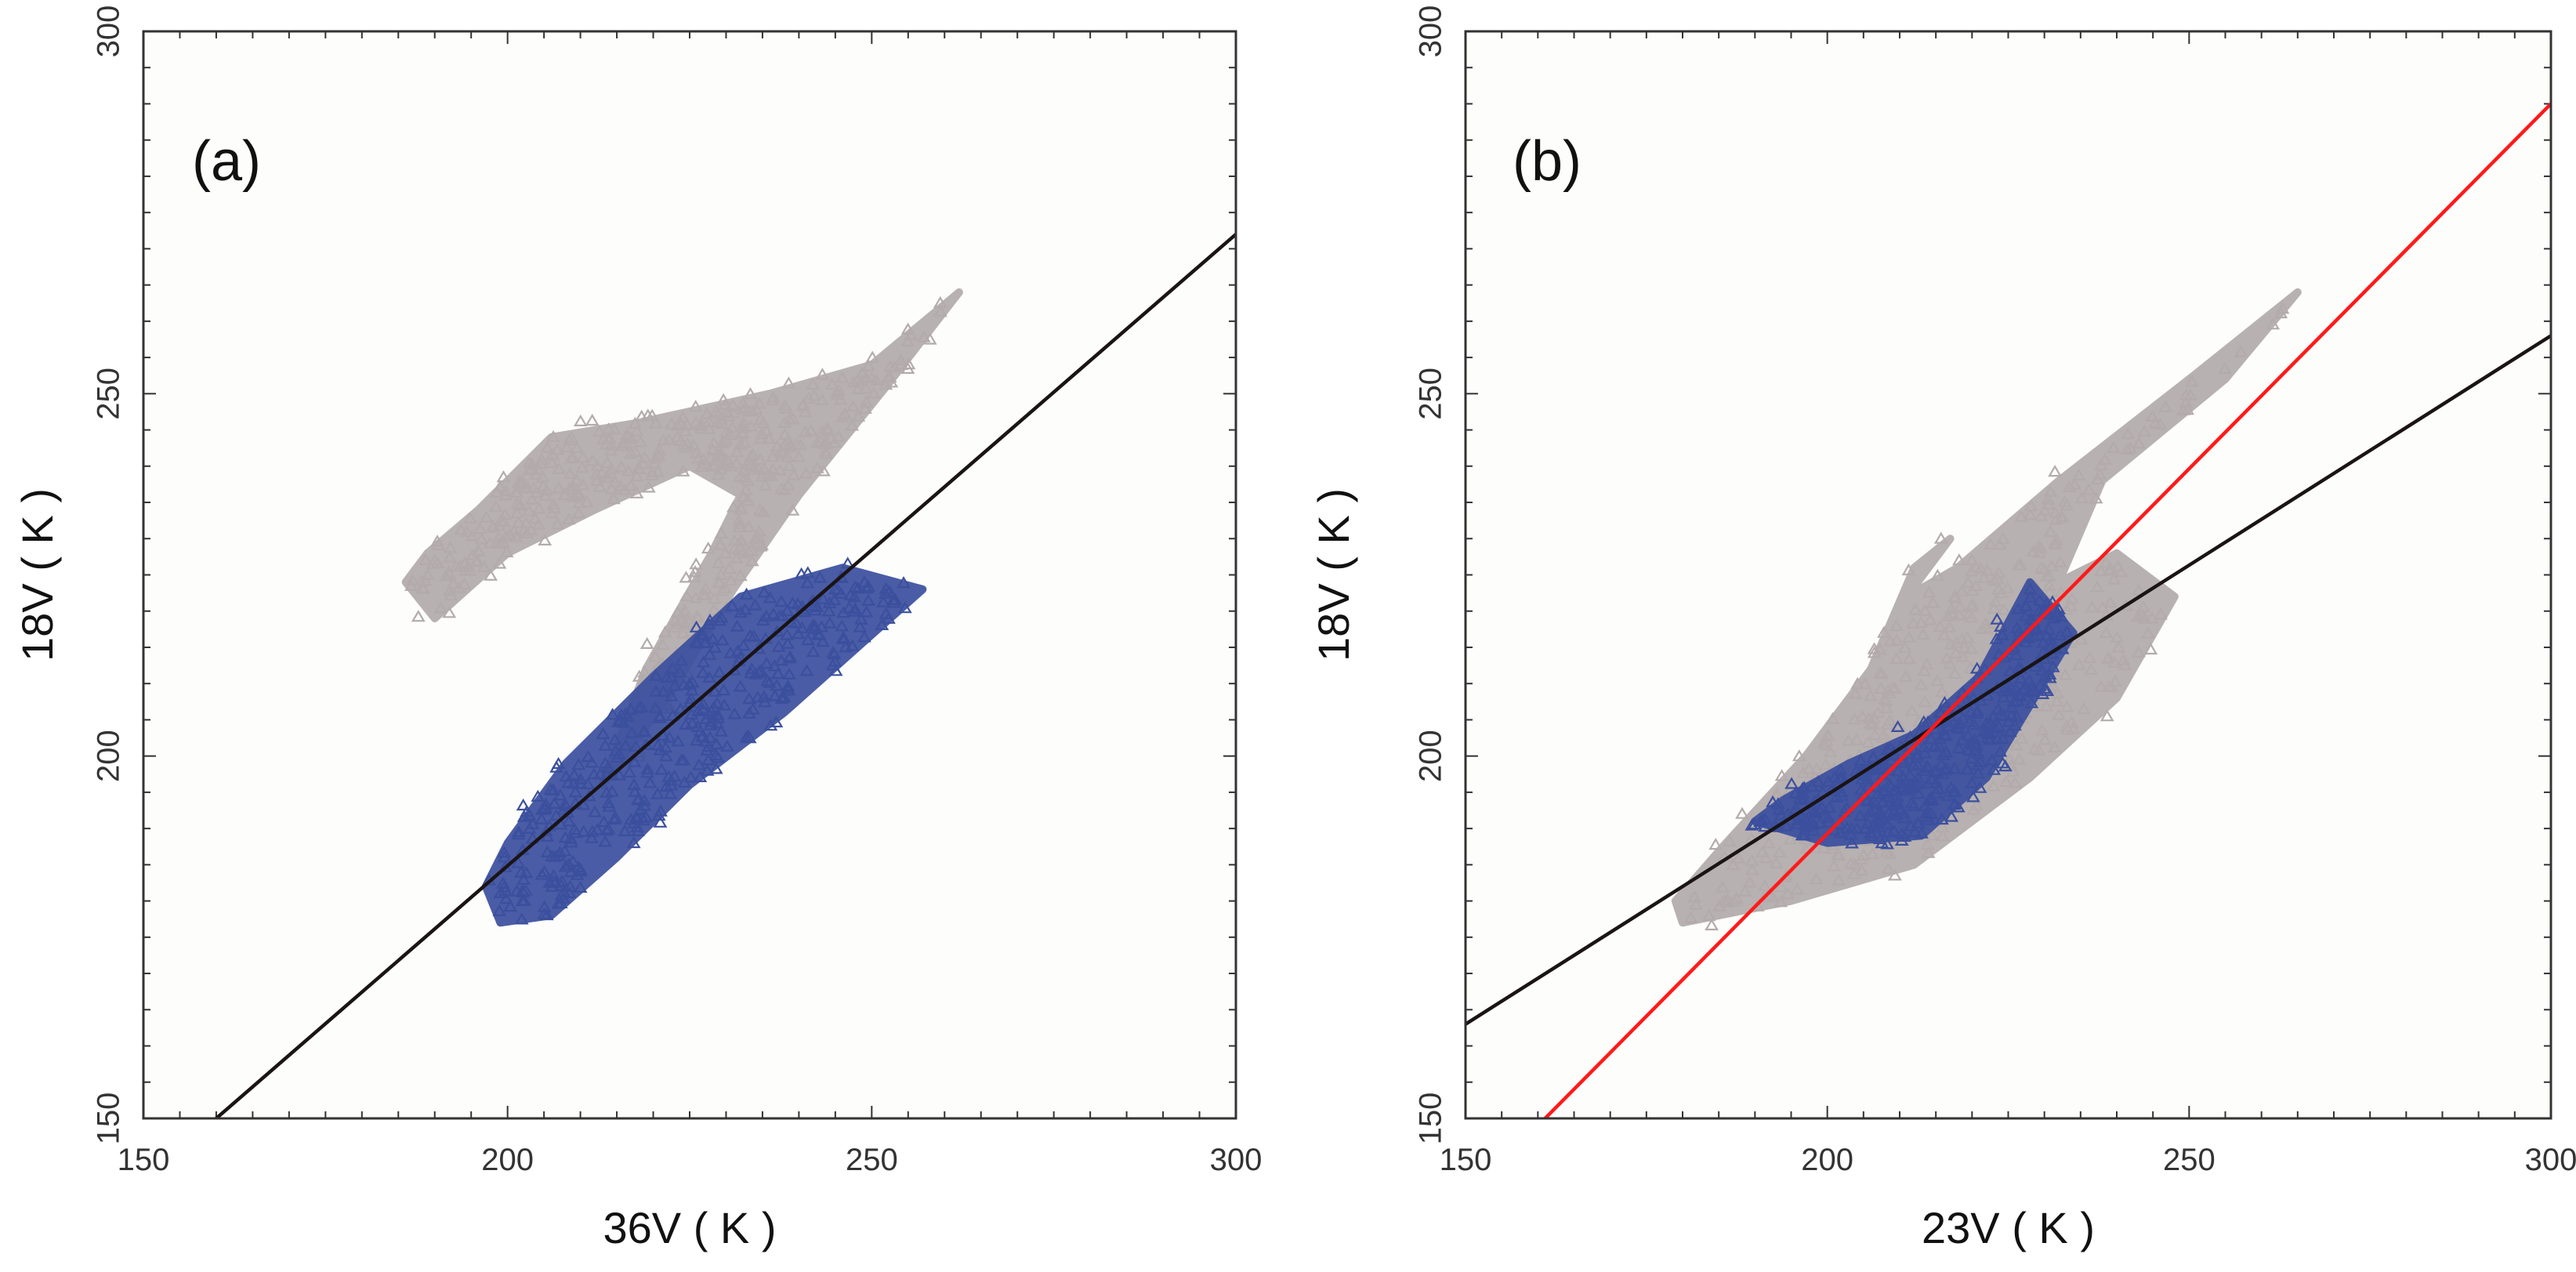 The image size is (2576, 1272). What do you see at coordinates (226, 161) in the screenshot?
I see `panel-label: (a)` at bounding box center [226, 161].